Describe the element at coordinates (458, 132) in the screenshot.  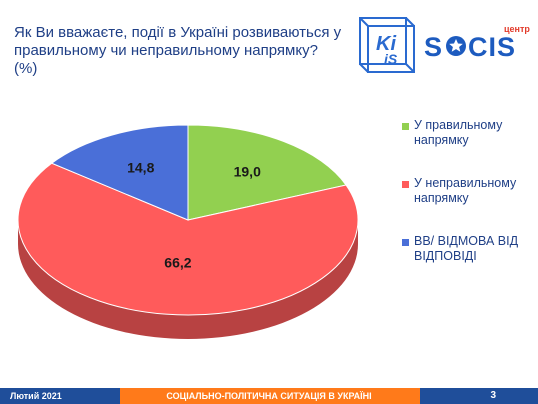
I see `legend-label: У правильному напрямку` at that location.